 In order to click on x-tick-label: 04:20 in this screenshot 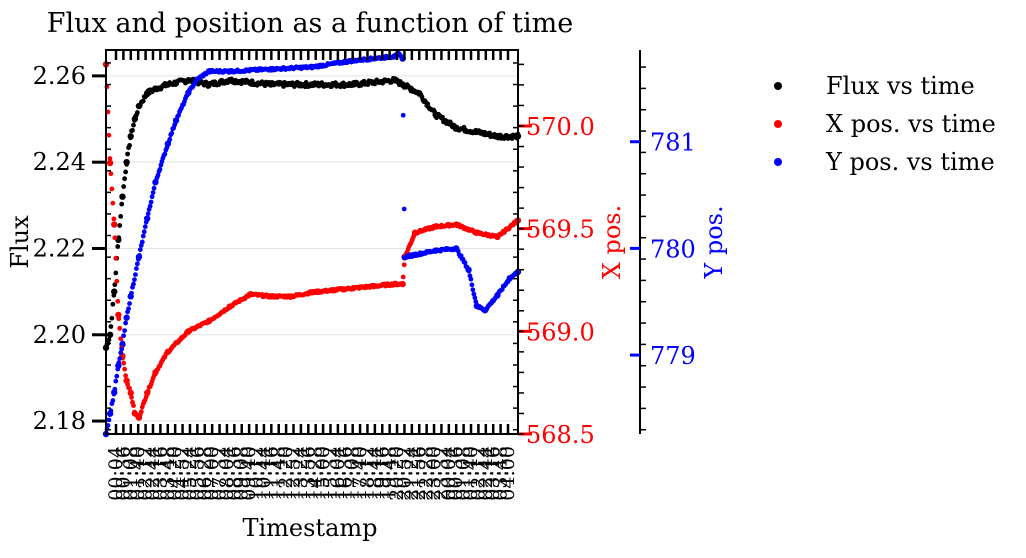, I will do `click(175, 473)`.